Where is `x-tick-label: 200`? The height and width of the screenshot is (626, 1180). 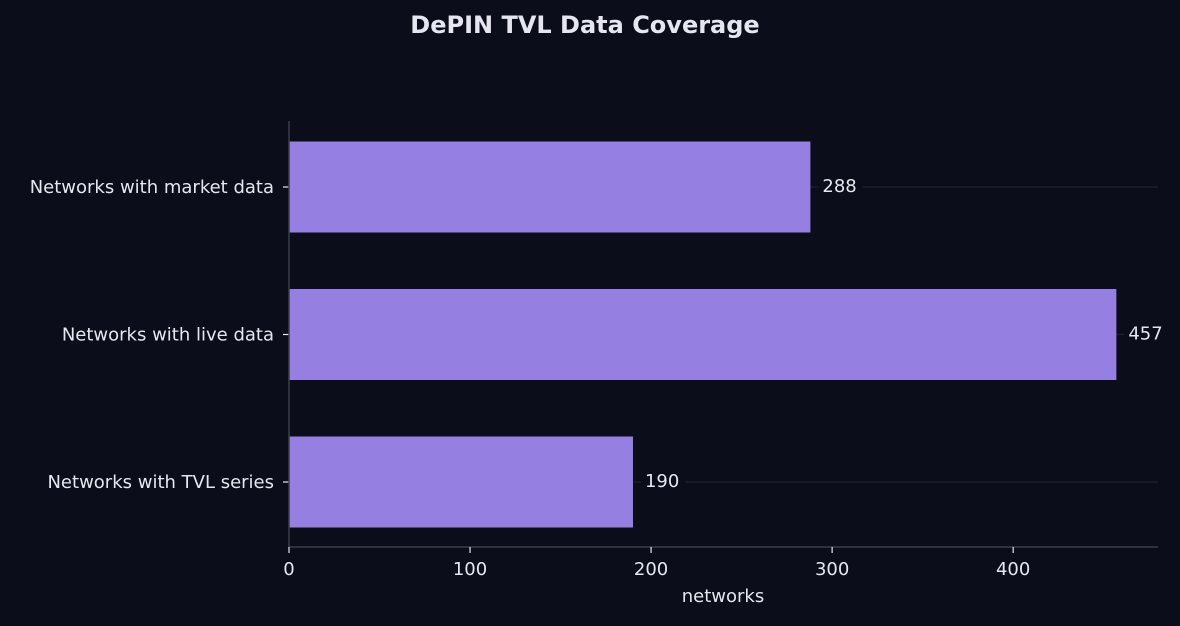 x-tick-label: 200 is located at coordinates (651, 569).